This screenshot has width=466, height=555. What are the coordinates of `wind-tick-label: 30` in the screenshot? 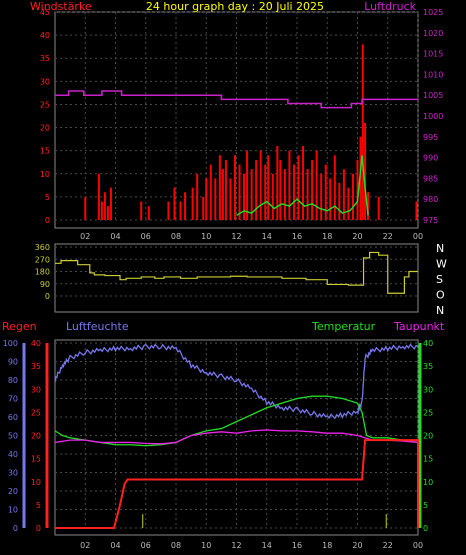 It's located at (45, 81).